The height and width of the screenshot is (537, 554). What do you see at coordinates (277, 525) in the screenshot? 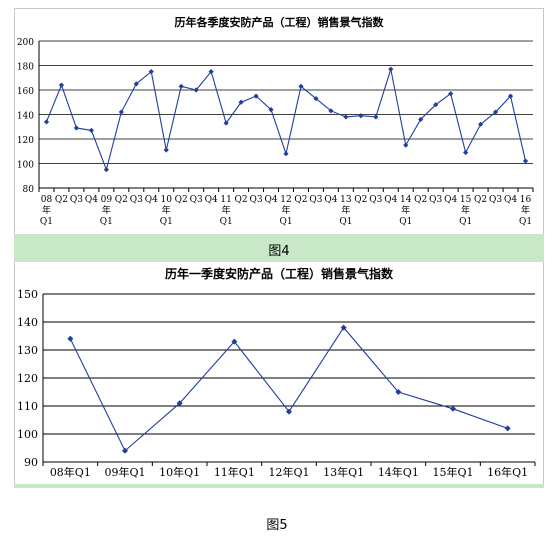
I see `figure5-caption: 图5` at bounding box center [277, 525].